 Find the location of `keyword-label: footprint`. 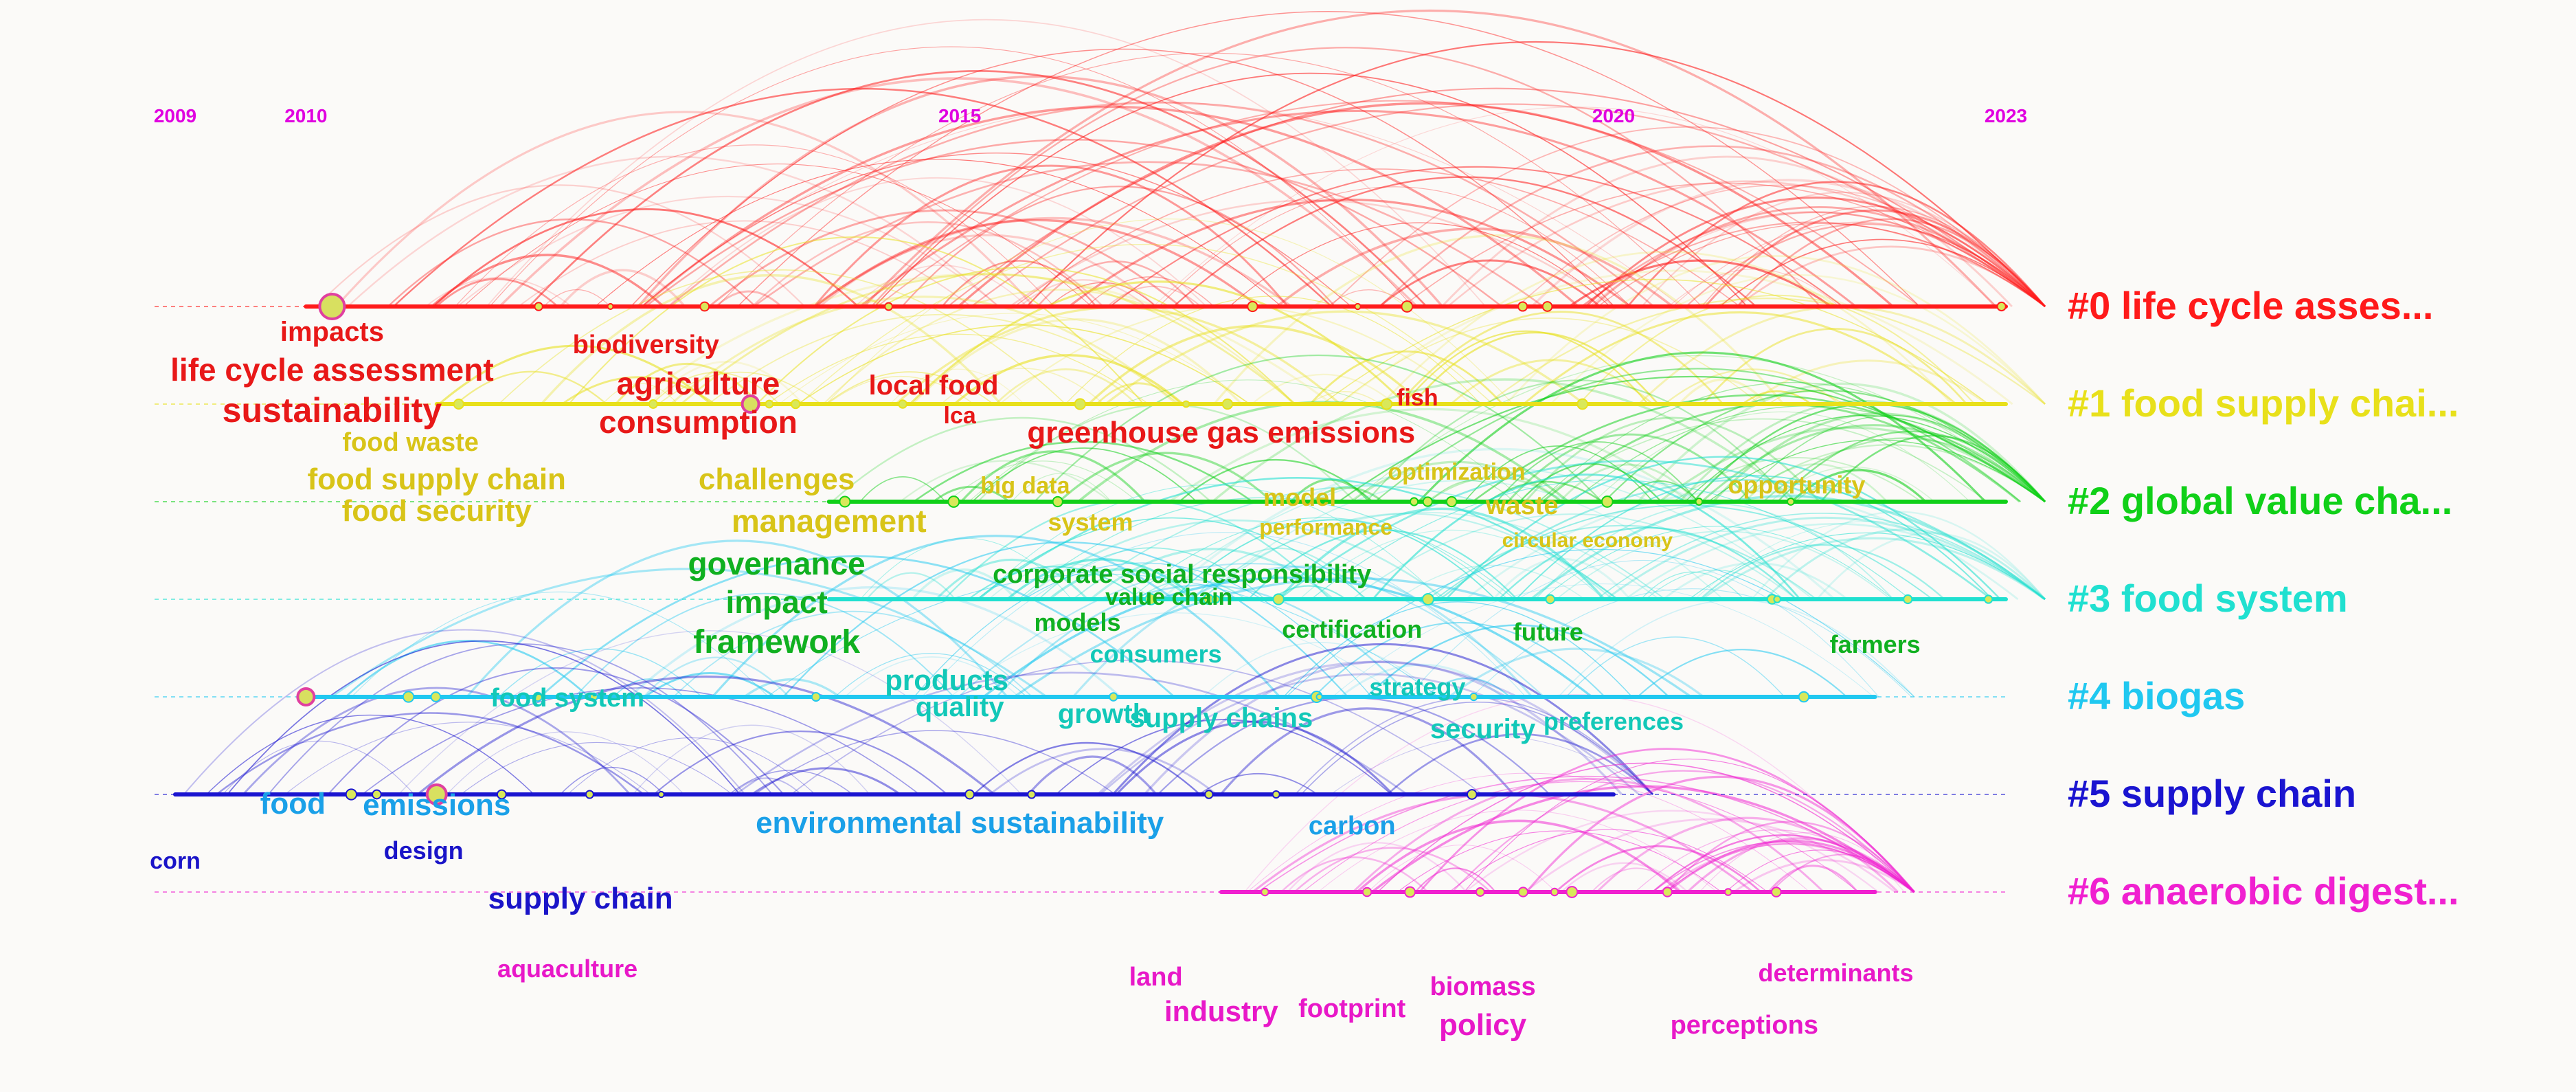

keyword-label: footprint is located at coordinates (1352, 1008).